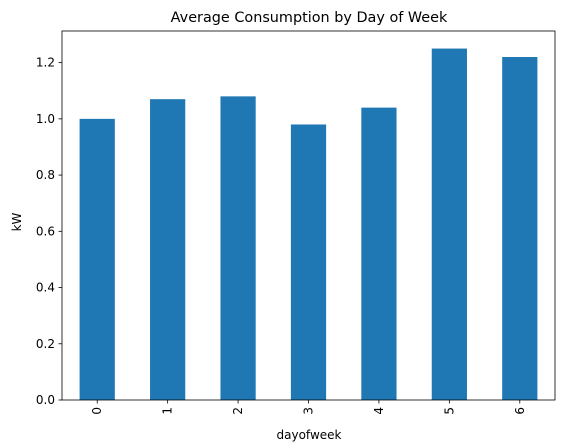 The width and height of the screenshot is (567, 448). Describe the element at coordinates (449, 411) in the screenshot. I see `x-tick-label: 5` at that location.